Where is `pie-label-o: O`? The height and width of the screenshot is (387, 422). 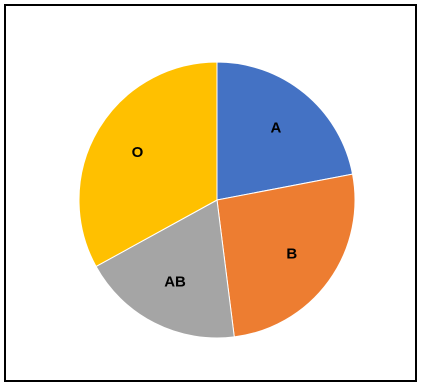 pie-label-o: O is located at coordinates (138, 152).